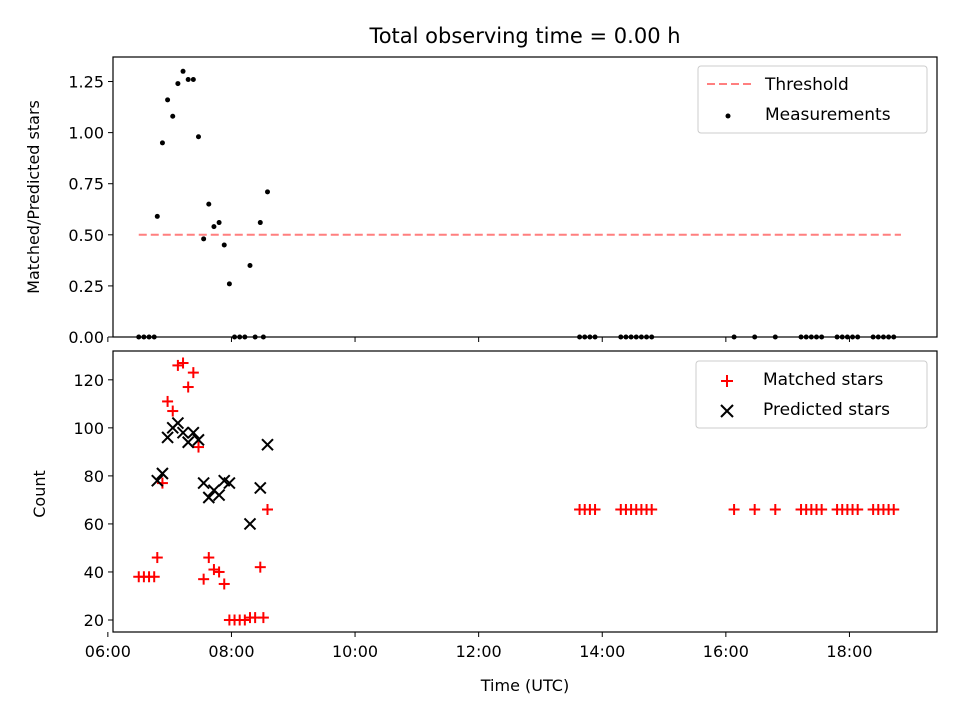 This screenshot has width=960, height=720. Describe the element at coordinates (94, 524) in the screenshot. I see `bottom-y-tick-label: 60` at that location.